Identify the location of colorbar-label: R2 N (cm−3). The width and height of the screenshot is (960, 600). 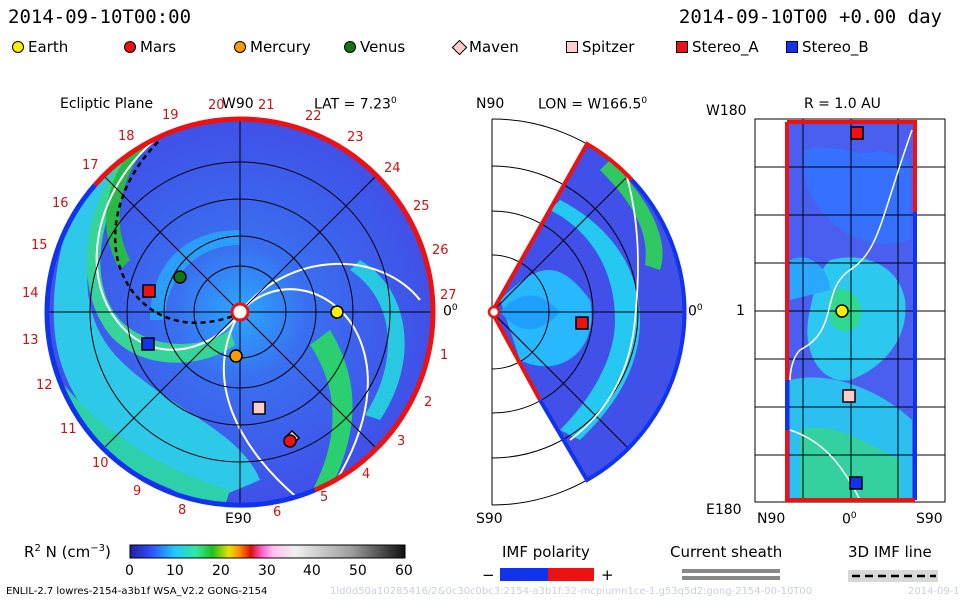
(67, 552).